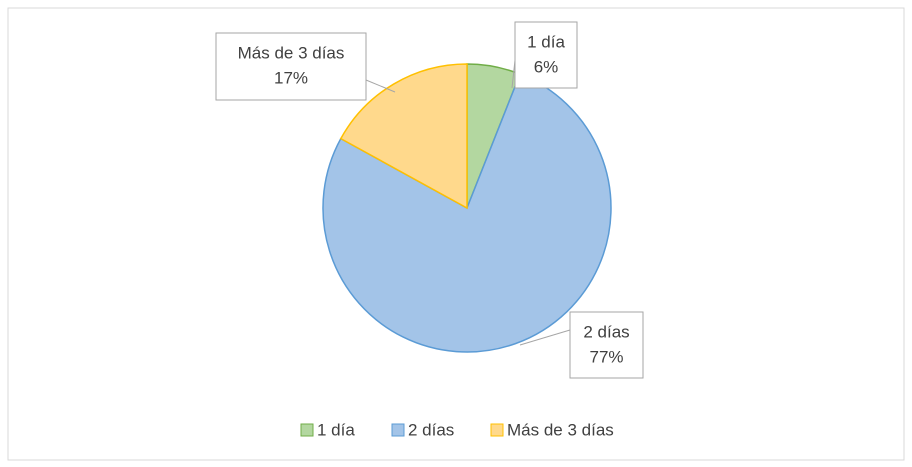 The image size is (912, 467). Describe the element at coordinates (606, 331) in the screenshot. I see `label-category: 2 días` at that location.